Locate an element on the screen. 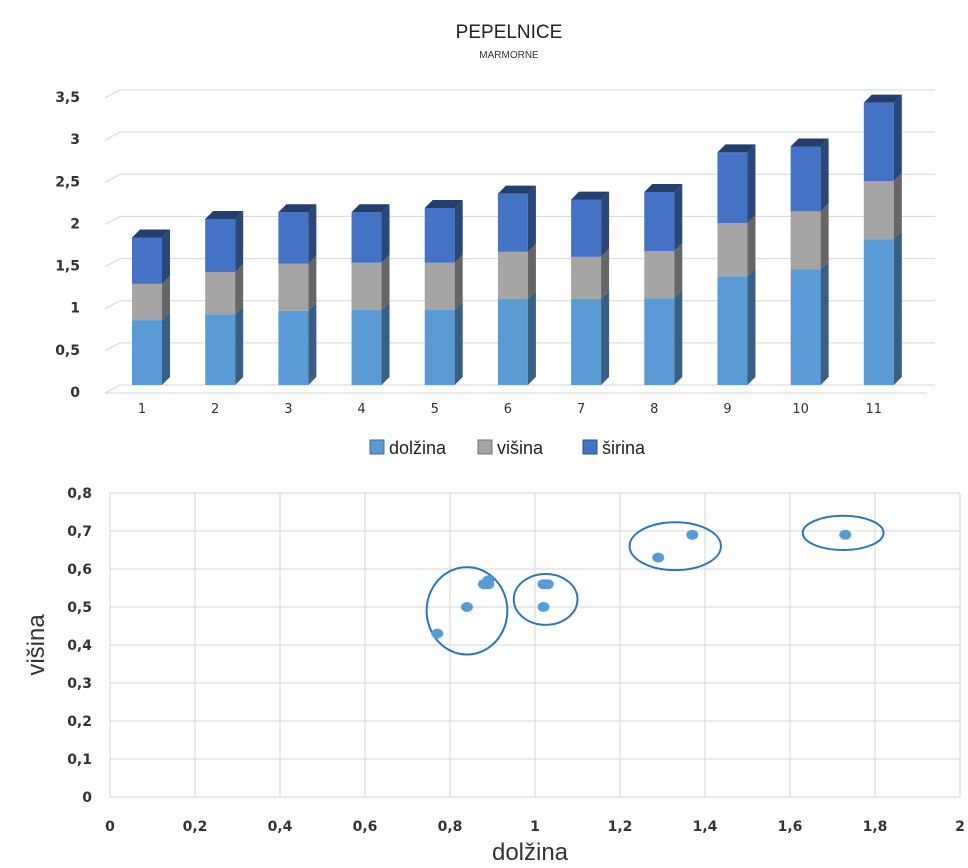 The image size is (968, 868). bar-x-tick-label: 7 is located at coordinates (581, 409).